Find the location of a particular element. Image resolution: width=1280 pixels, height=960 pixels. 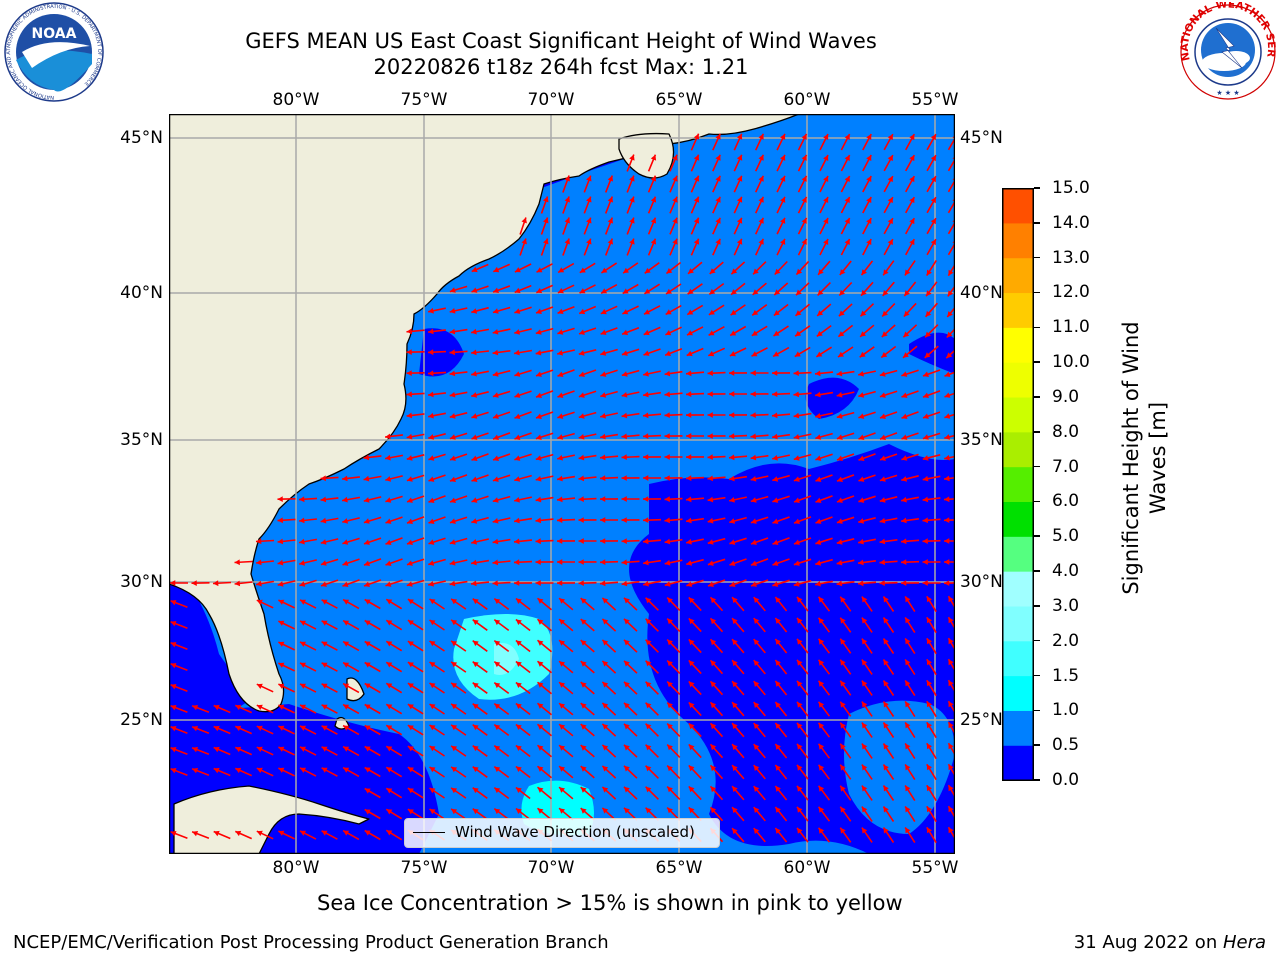

wind-wave-arrow is located at coordinates (951, 143).